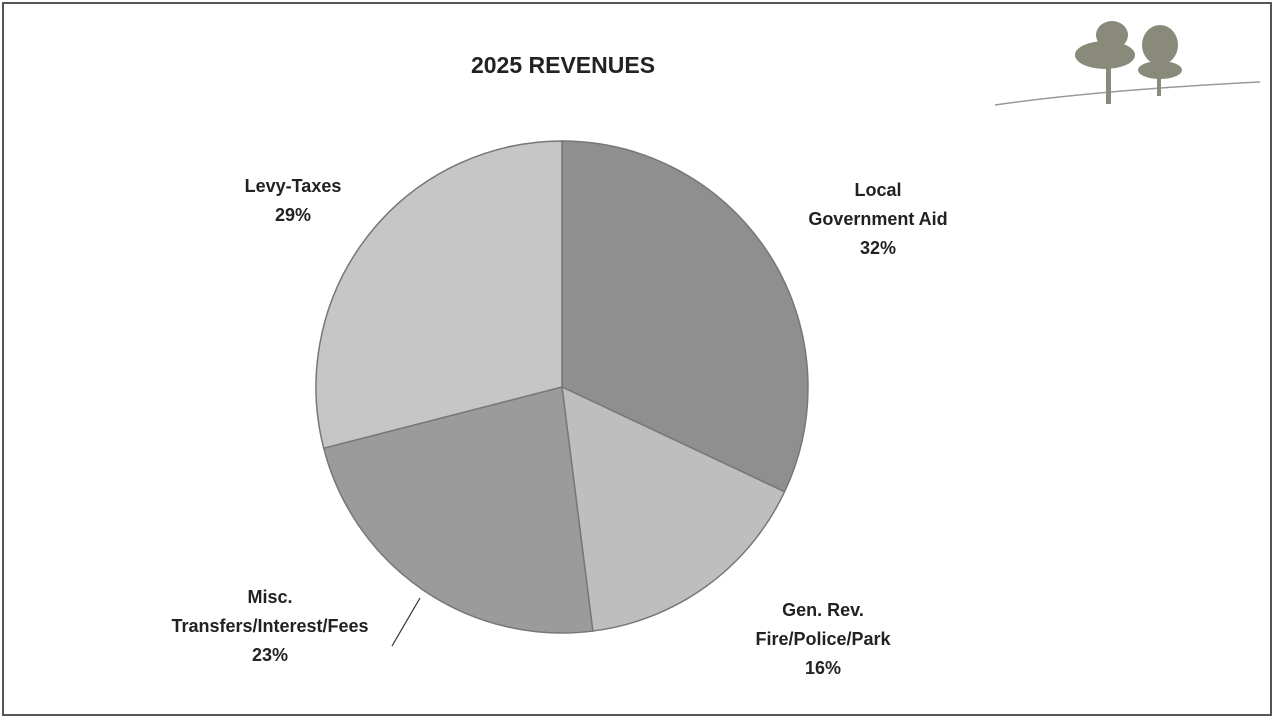  What do you see at coordinates (878, 204) in the screenshot?
I see `slice-label: Local Government Aid` at bounding box center [878, 204].